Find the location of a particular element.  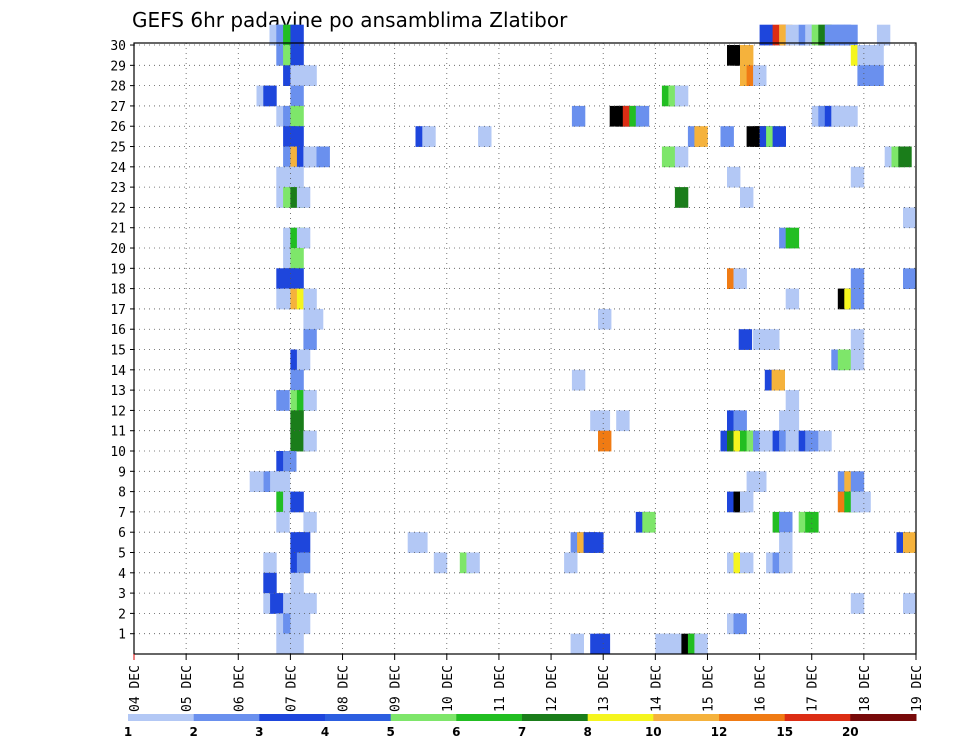

y-tick-label: 9 is located at coordinates (122, 472).